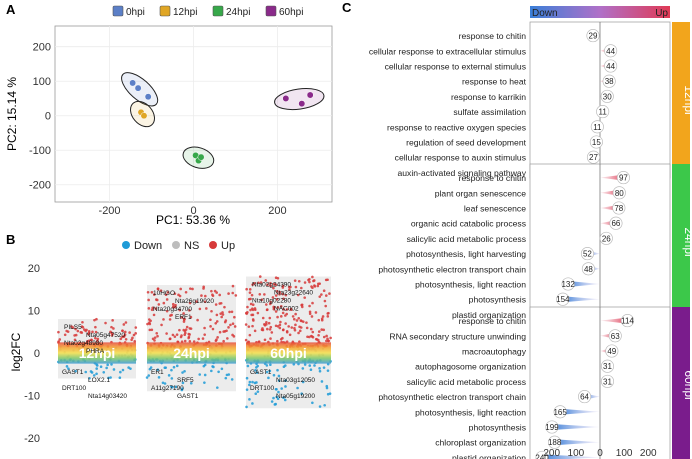 Image resolution: width=692 pixels, height=459 pixels. I want to click on volcano-y-tick-label: -20, so click(32, 439).